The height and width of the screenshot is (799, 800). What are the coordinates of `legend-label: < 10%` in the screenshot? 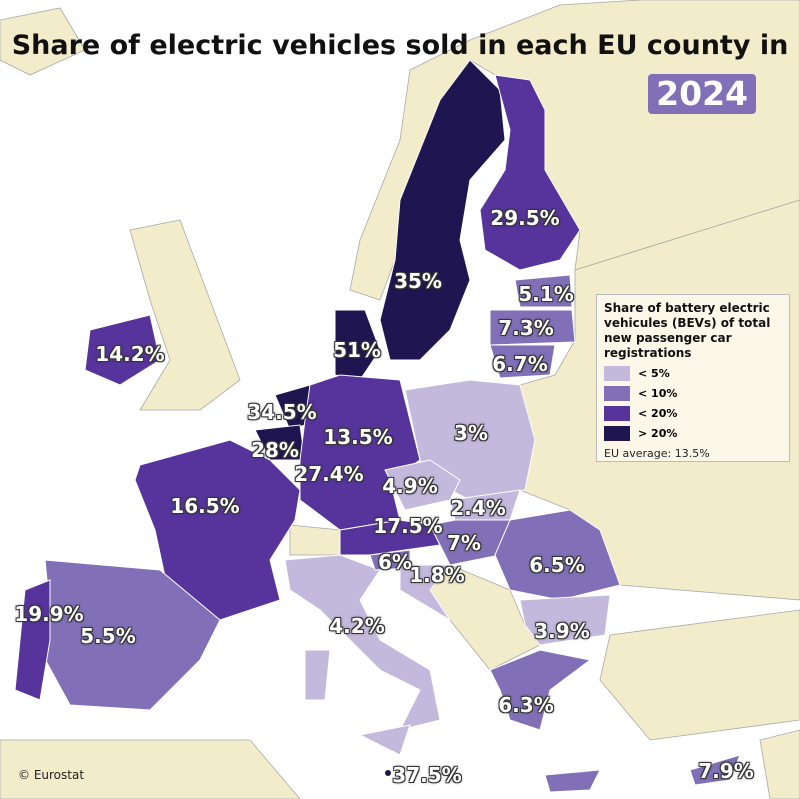 It's located at (658, 393).